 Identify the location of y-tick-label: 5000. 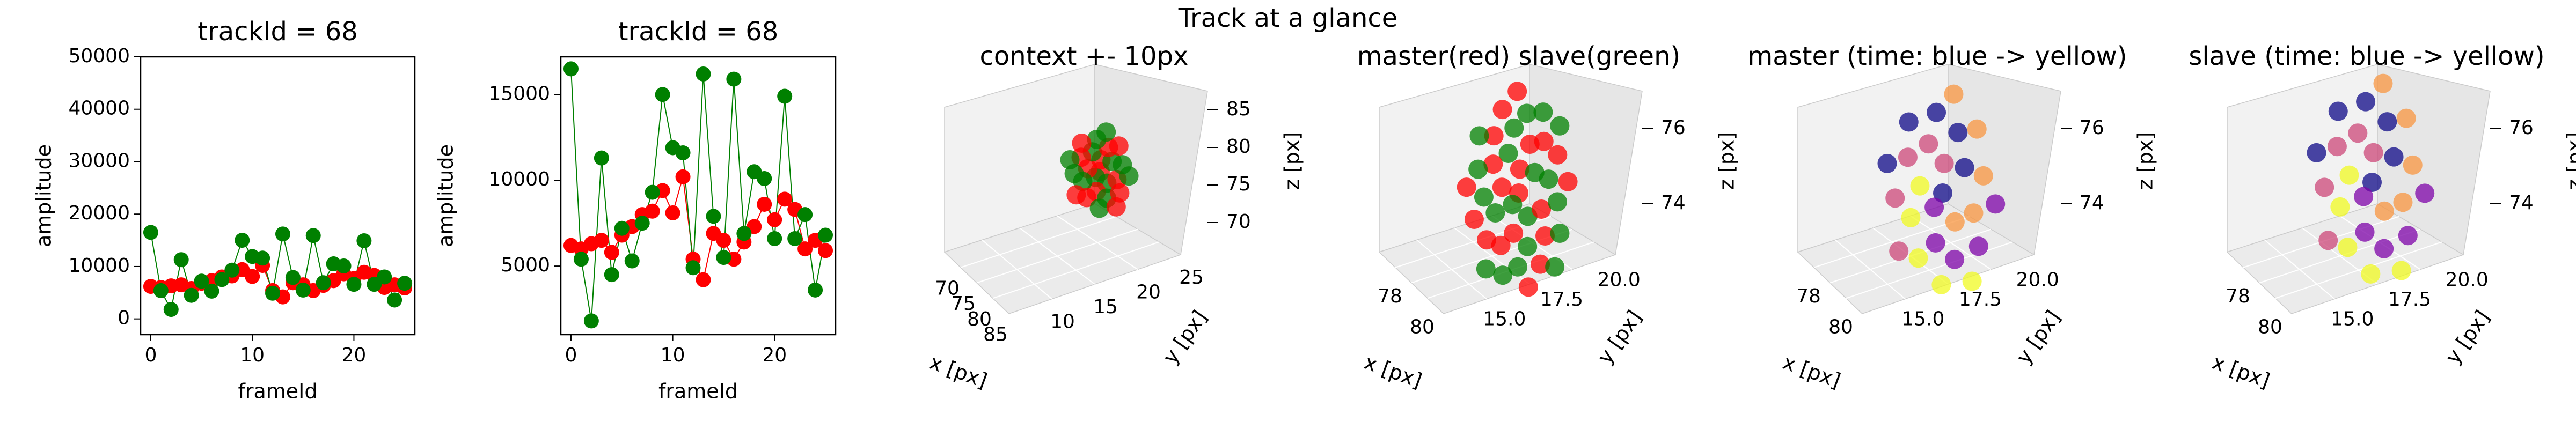
(525, 265).